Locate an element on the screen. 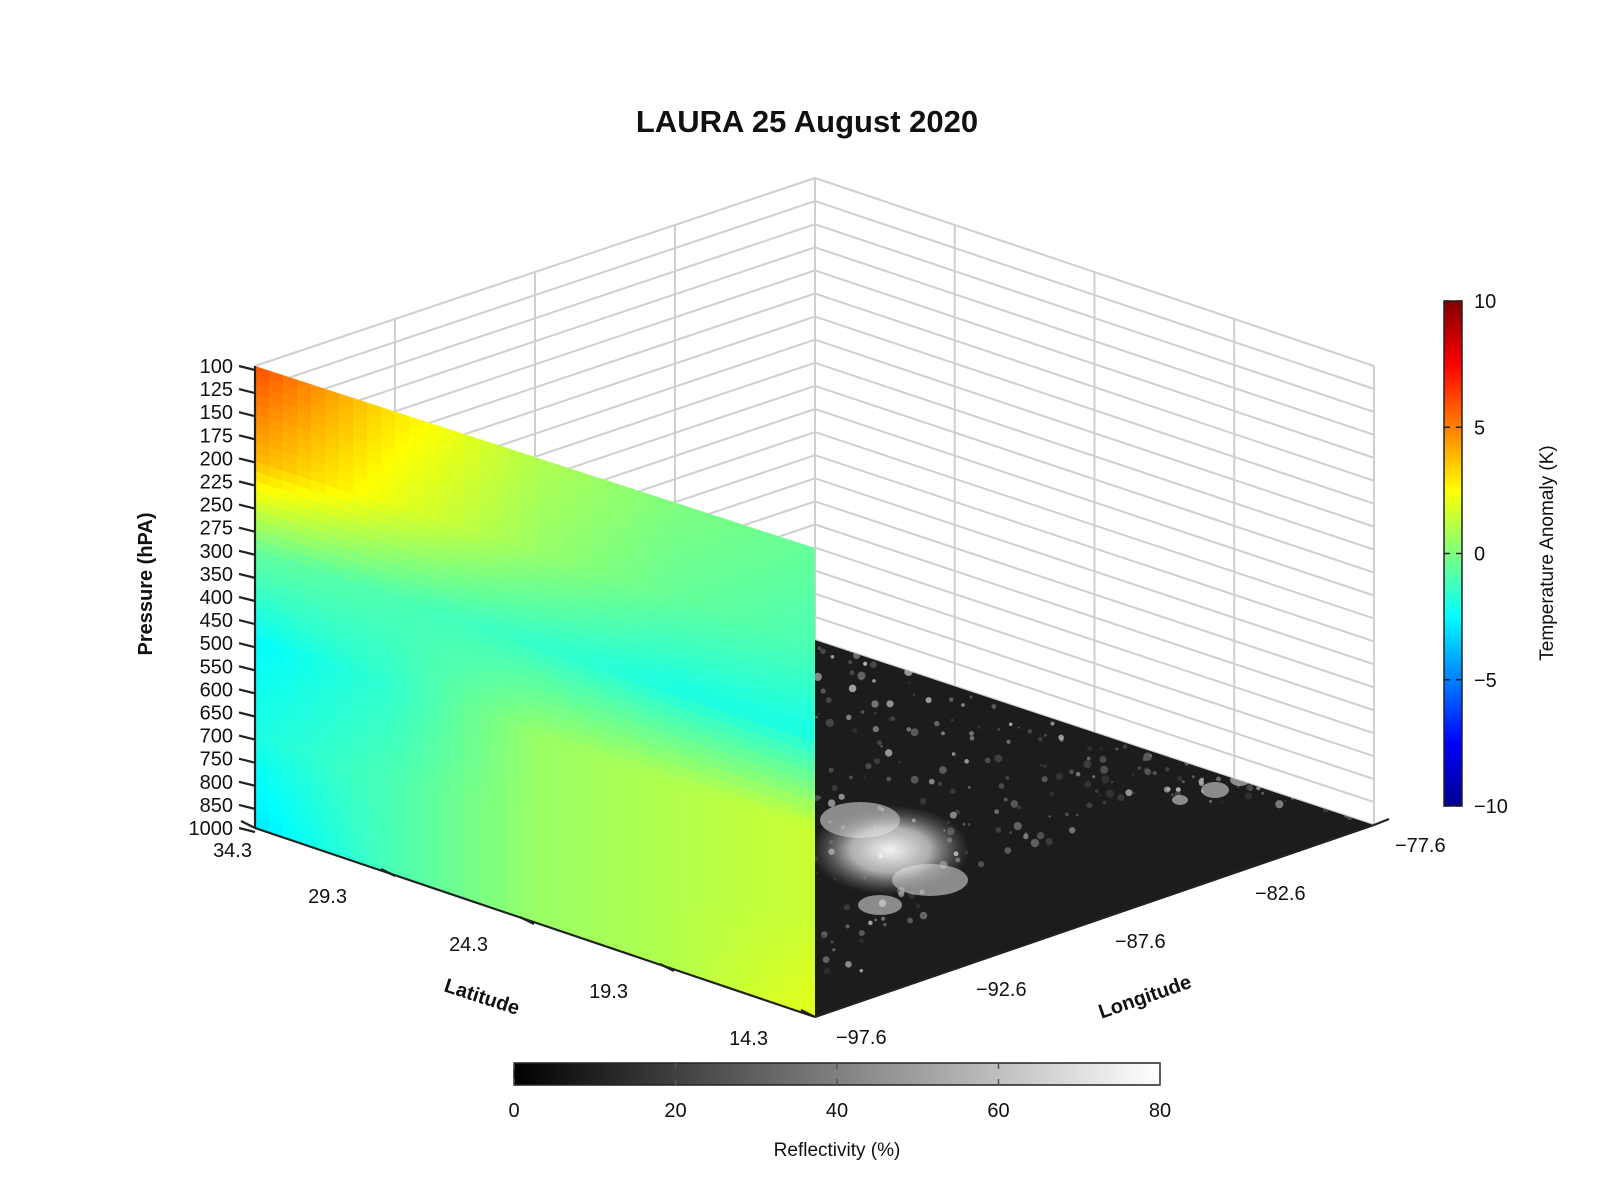 The width and height of the screenshot is (1600, 1200). cloud-patch is located at coordinates (880, 905).